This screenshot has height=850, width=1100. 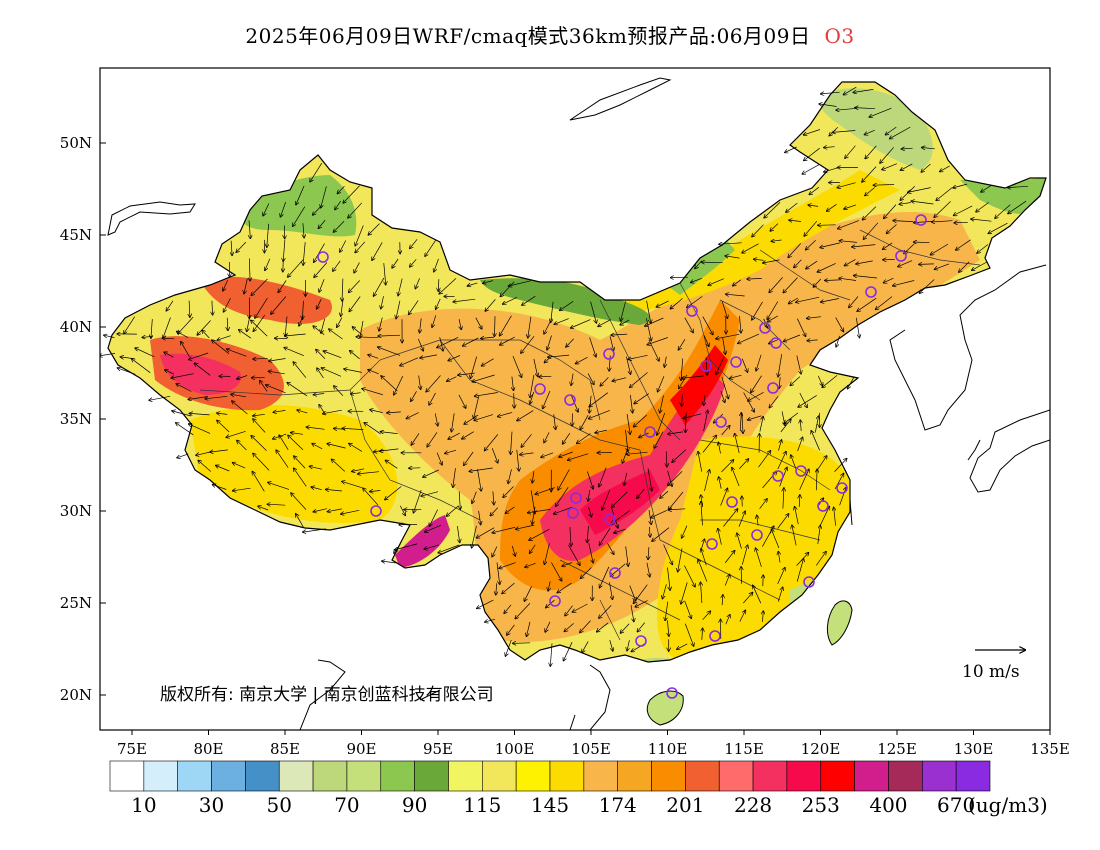 What do you see at coordinates (1008, 805) in the screenshot?
I see `legend-unit: (ug/m3)` at bounding box center [1008, 805].